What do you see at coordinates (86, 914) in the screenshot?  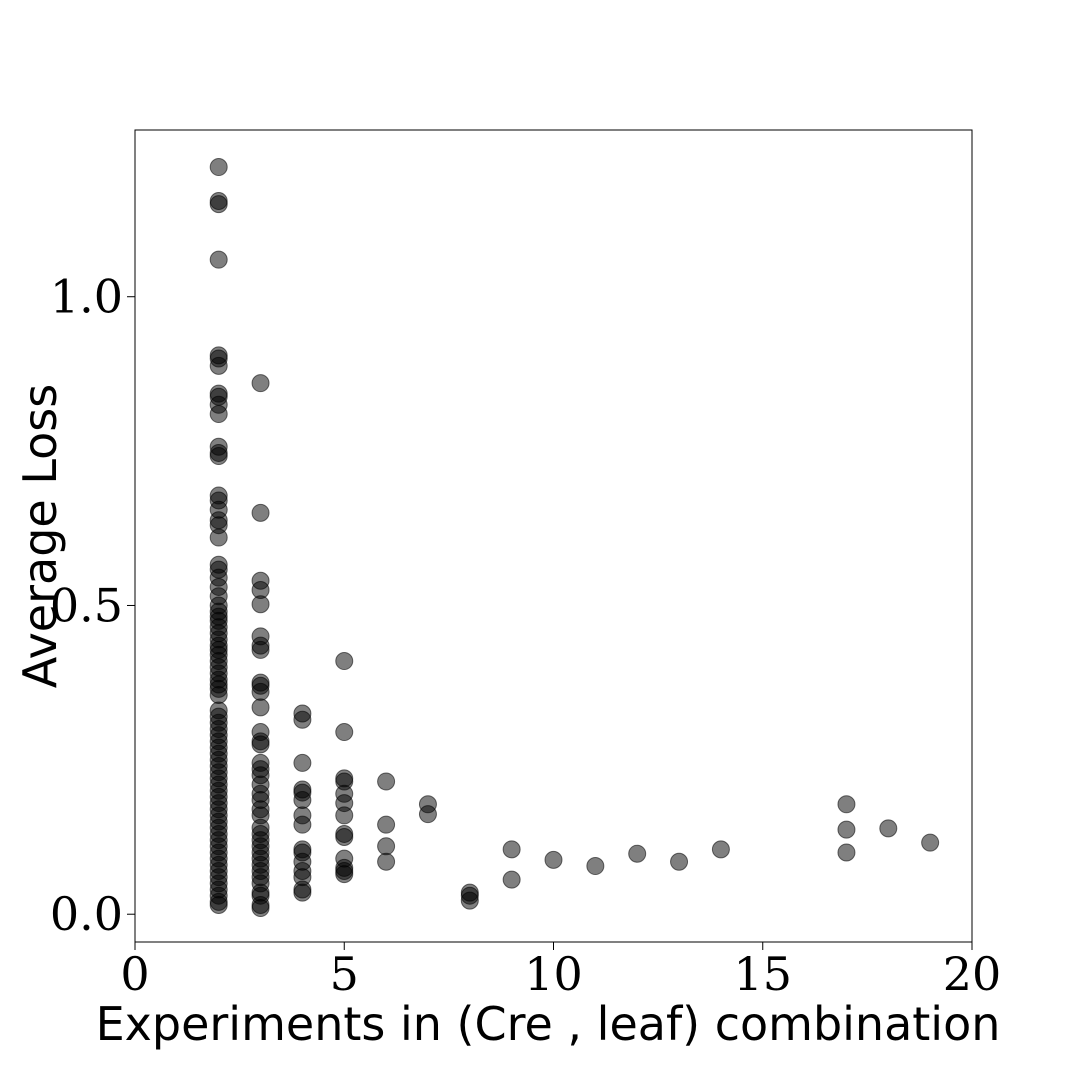 I see `y-tick-label: 0.0` at bounding box center [86, 914].